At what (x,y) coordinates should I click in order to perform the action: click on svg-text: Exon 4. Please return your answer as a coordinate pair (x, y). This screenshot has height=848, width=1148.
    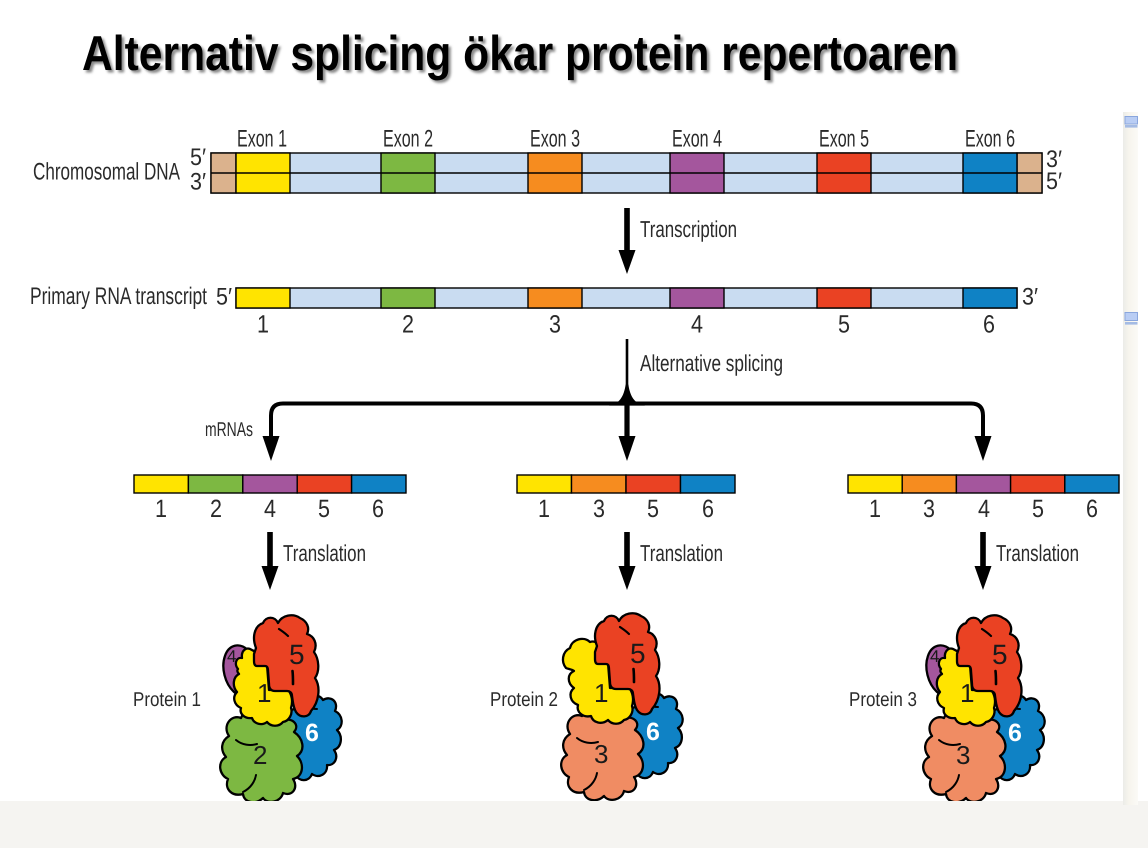
    Looking at the image, I should click on (697, 139).